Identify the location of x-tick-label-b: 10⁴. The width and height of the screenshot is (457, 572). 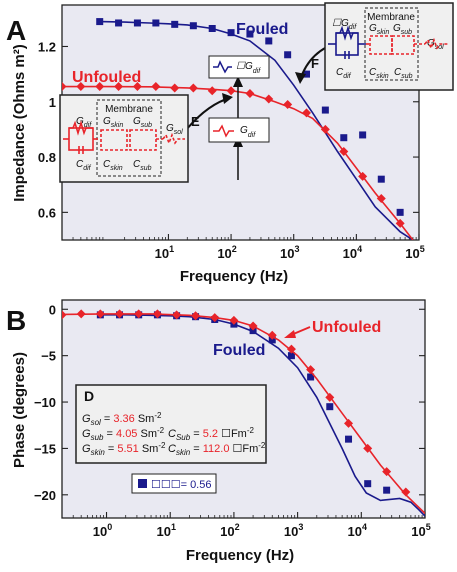
(357, 530).